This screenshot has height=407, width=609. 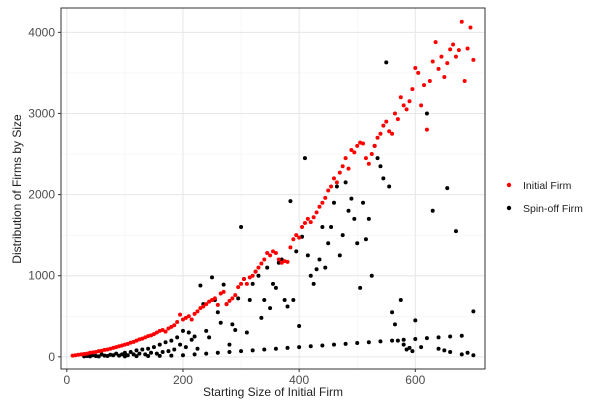 What do you see at coordinates (544, 197) in the screenshot?
I see `legend: Initial Firm Spin-off Firm` at bounding box center [544, 197].